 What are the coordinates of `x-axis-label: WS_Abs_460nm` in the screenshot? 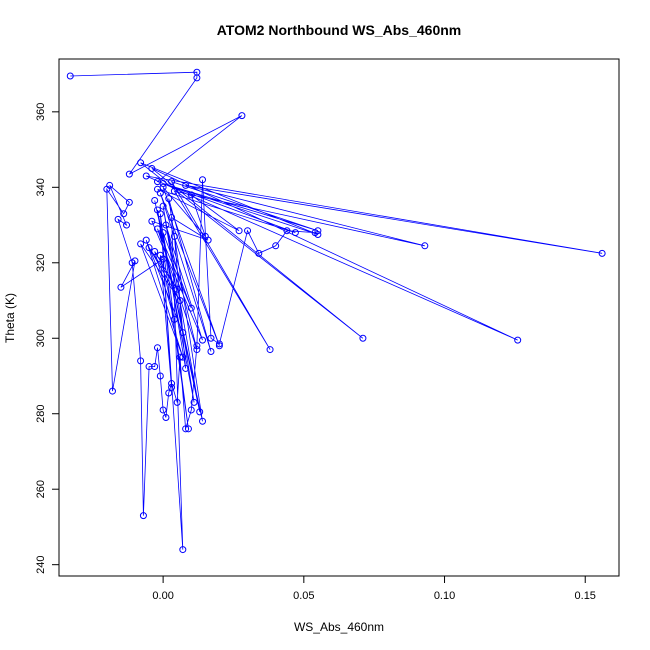 It's located at (339, 627).